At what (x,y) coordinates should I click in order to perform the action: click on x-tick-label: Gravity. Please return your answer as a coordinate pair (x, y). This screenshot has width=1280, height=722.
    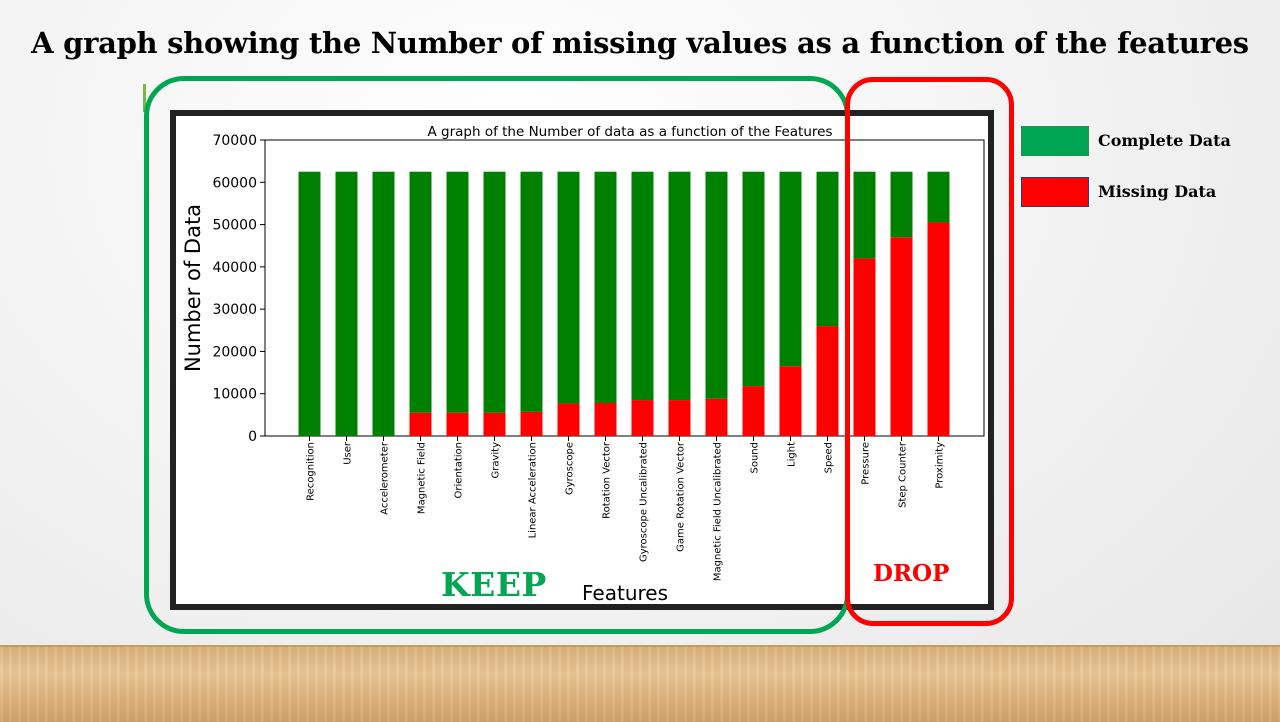
    Looking at the image, I should click on (496, 460).